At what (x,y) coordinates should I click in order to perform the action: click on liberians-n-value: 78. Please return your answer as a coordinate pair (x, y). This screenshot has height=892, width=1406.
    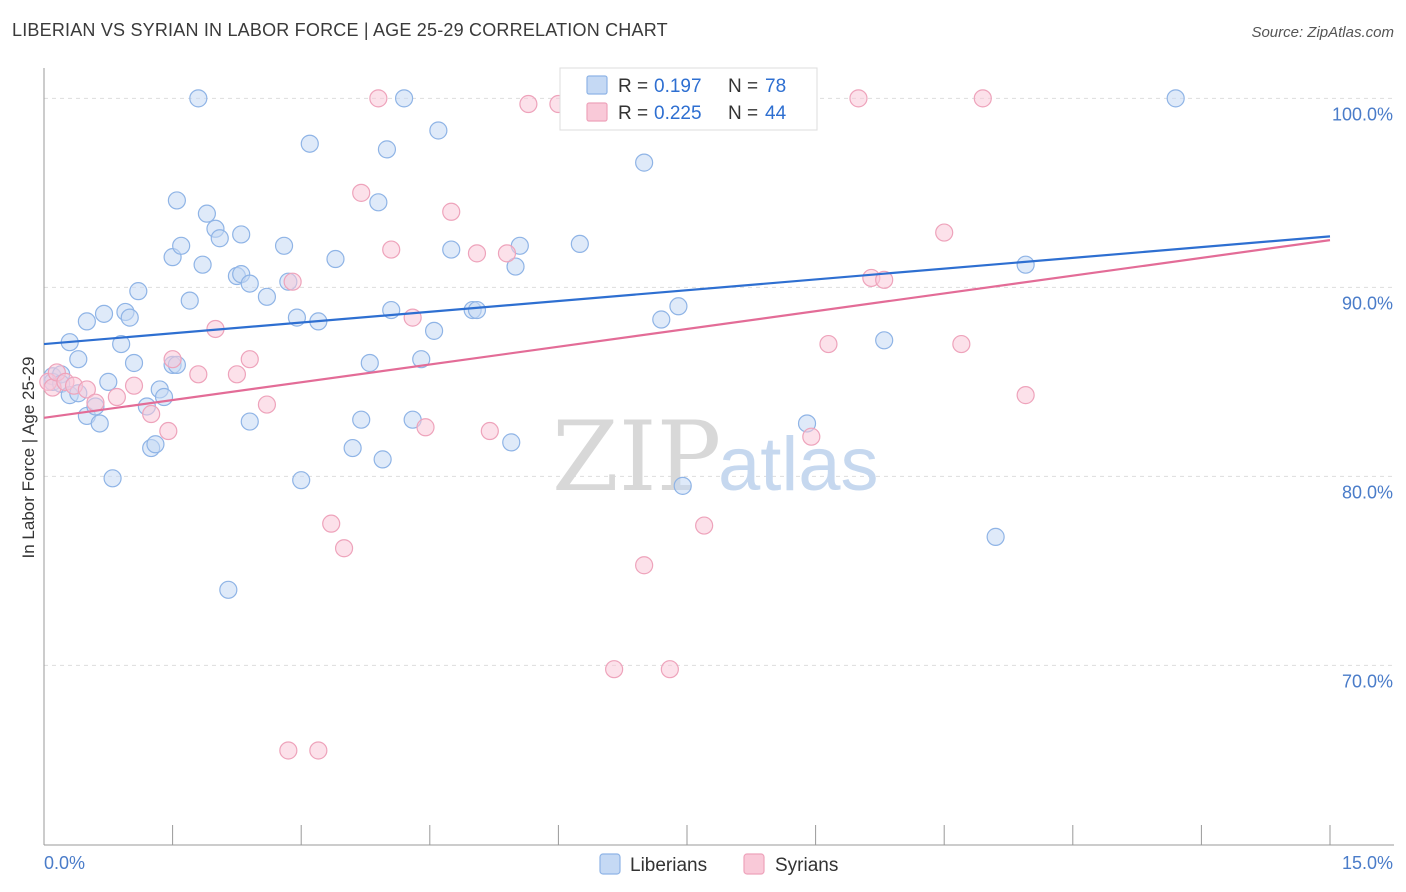
    Looking at the image, I should click on (775, 86).